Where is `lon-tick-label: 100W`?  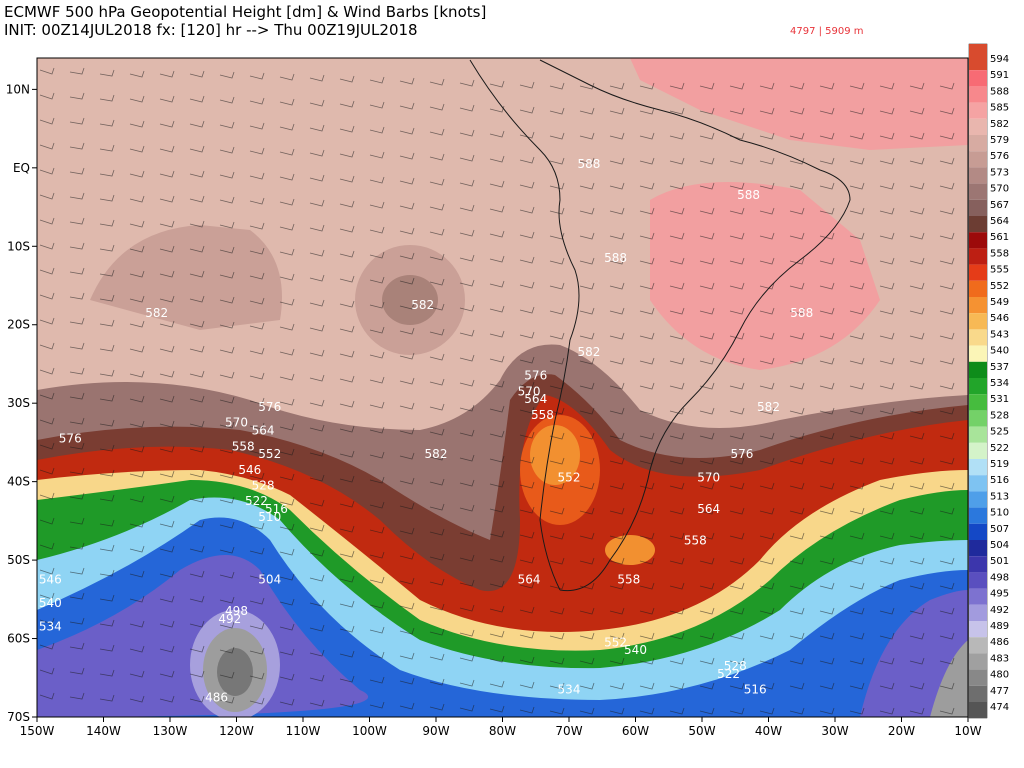 lon-tick-label: 100W is located at coordinates (369, 731).